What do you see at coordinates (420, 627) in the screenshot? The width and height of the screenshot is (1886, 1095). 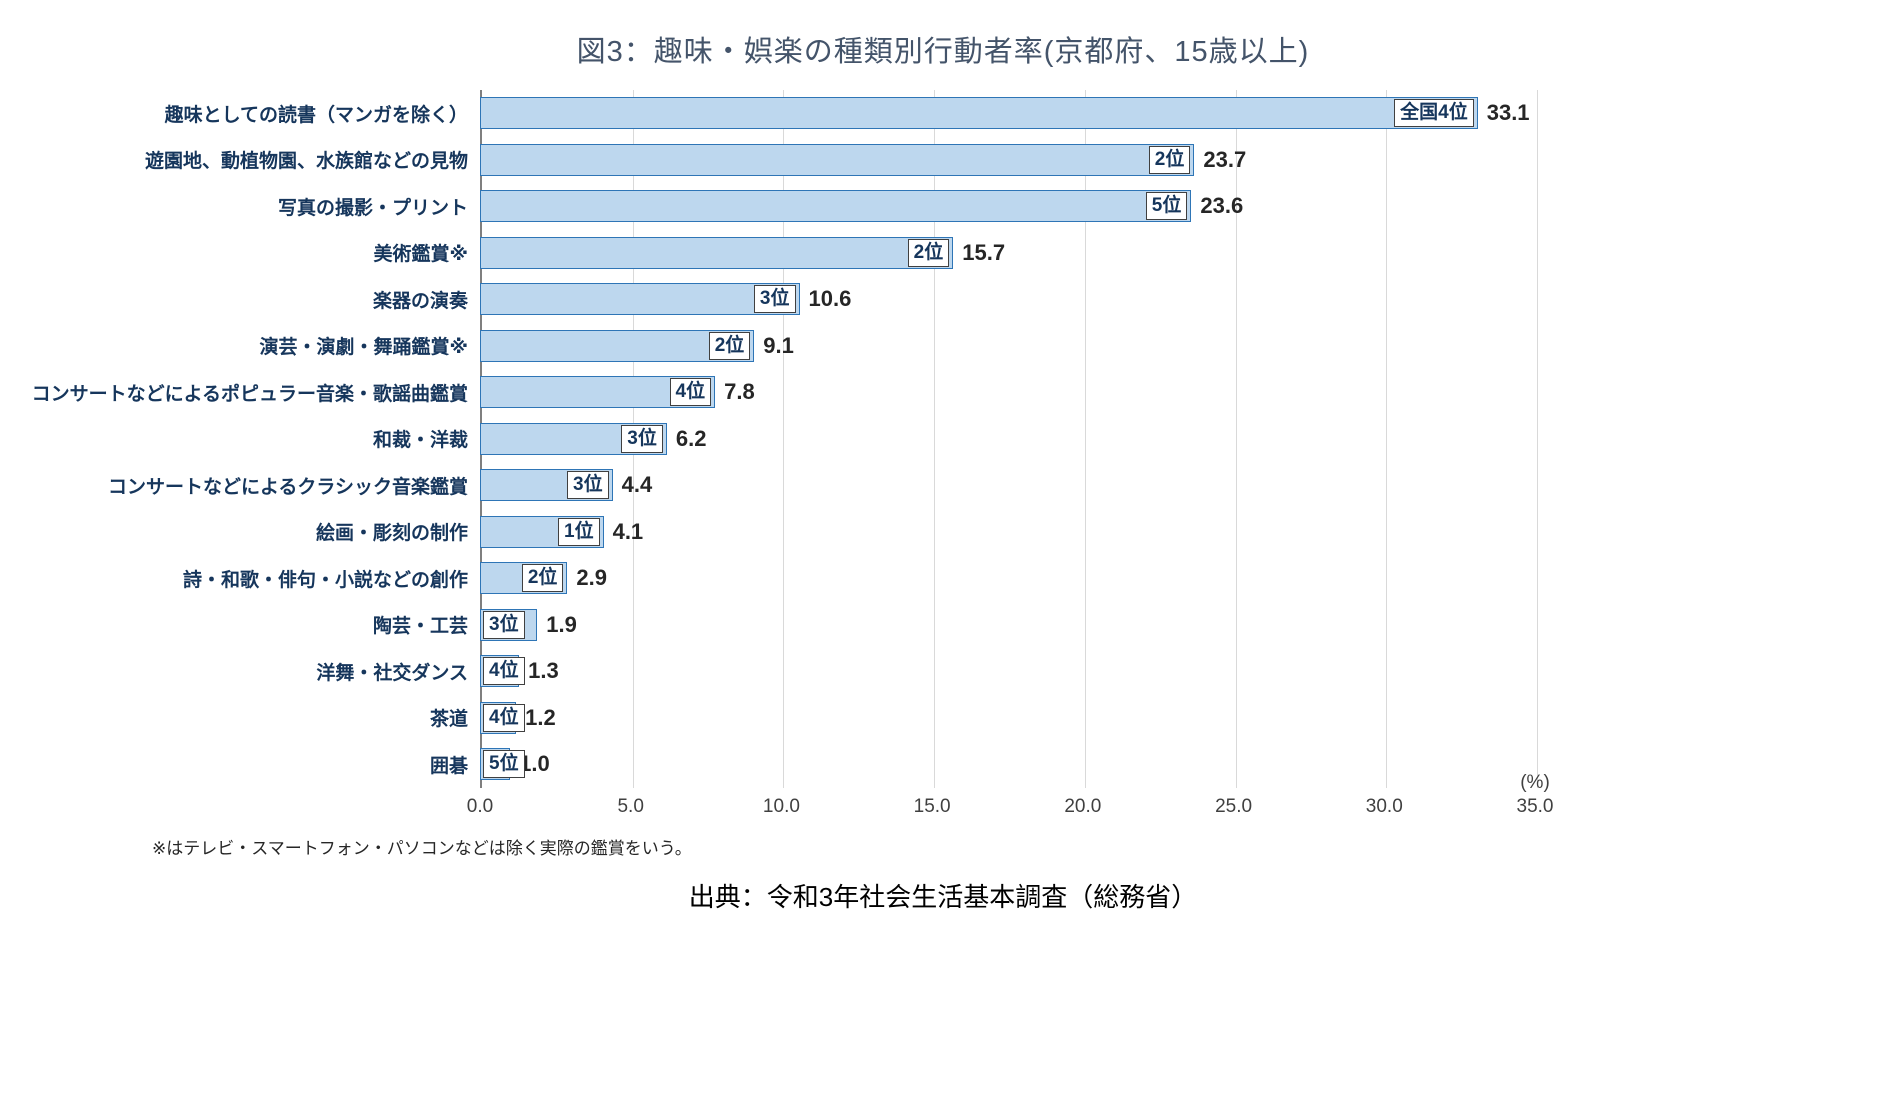 I see `category-label: 陶芸・工芸` at bounding box center [420, 627].